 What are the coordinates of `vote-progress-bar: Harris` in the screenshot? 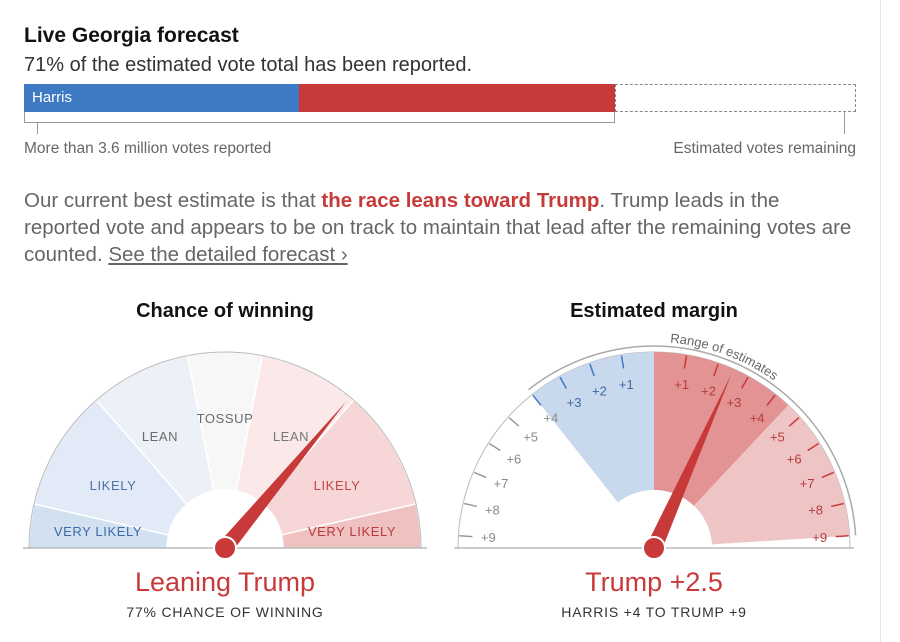 It's located at (440, 98).